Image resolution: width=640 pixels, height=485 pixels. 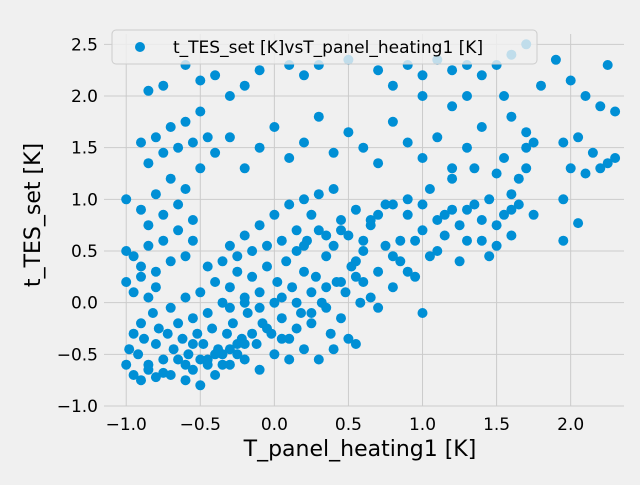 I want to click on legend-marker, so click(x=140, y=47).